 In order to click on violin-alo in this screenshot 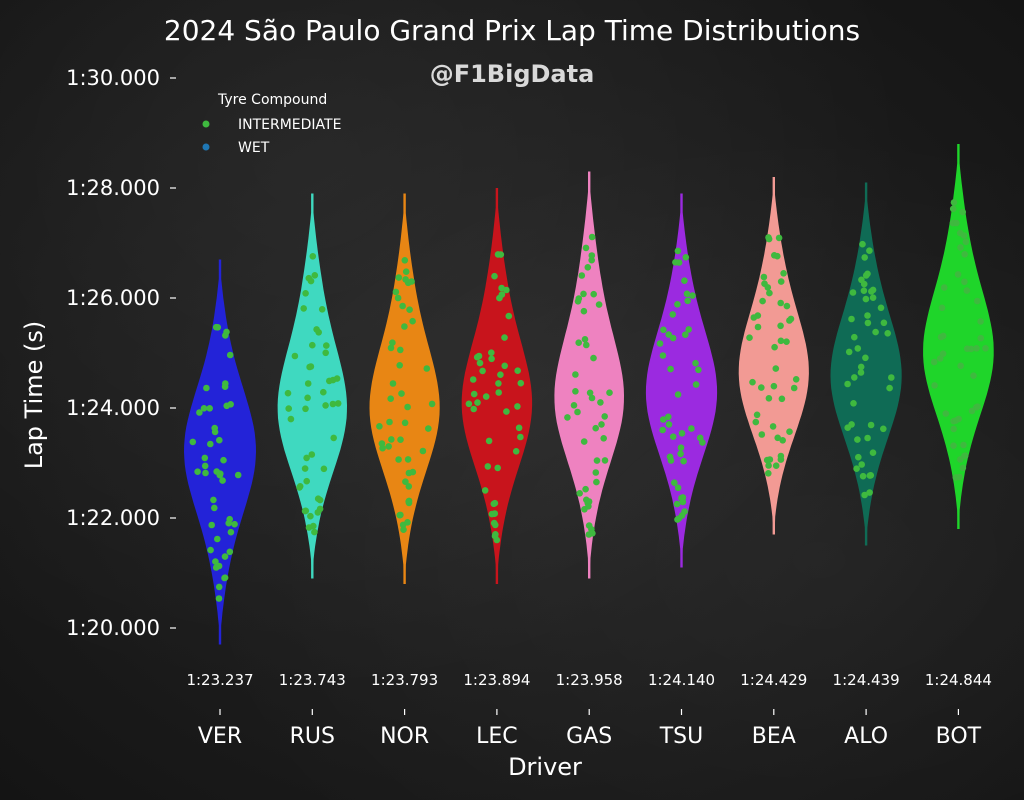, I will do `click(866, 364)`.